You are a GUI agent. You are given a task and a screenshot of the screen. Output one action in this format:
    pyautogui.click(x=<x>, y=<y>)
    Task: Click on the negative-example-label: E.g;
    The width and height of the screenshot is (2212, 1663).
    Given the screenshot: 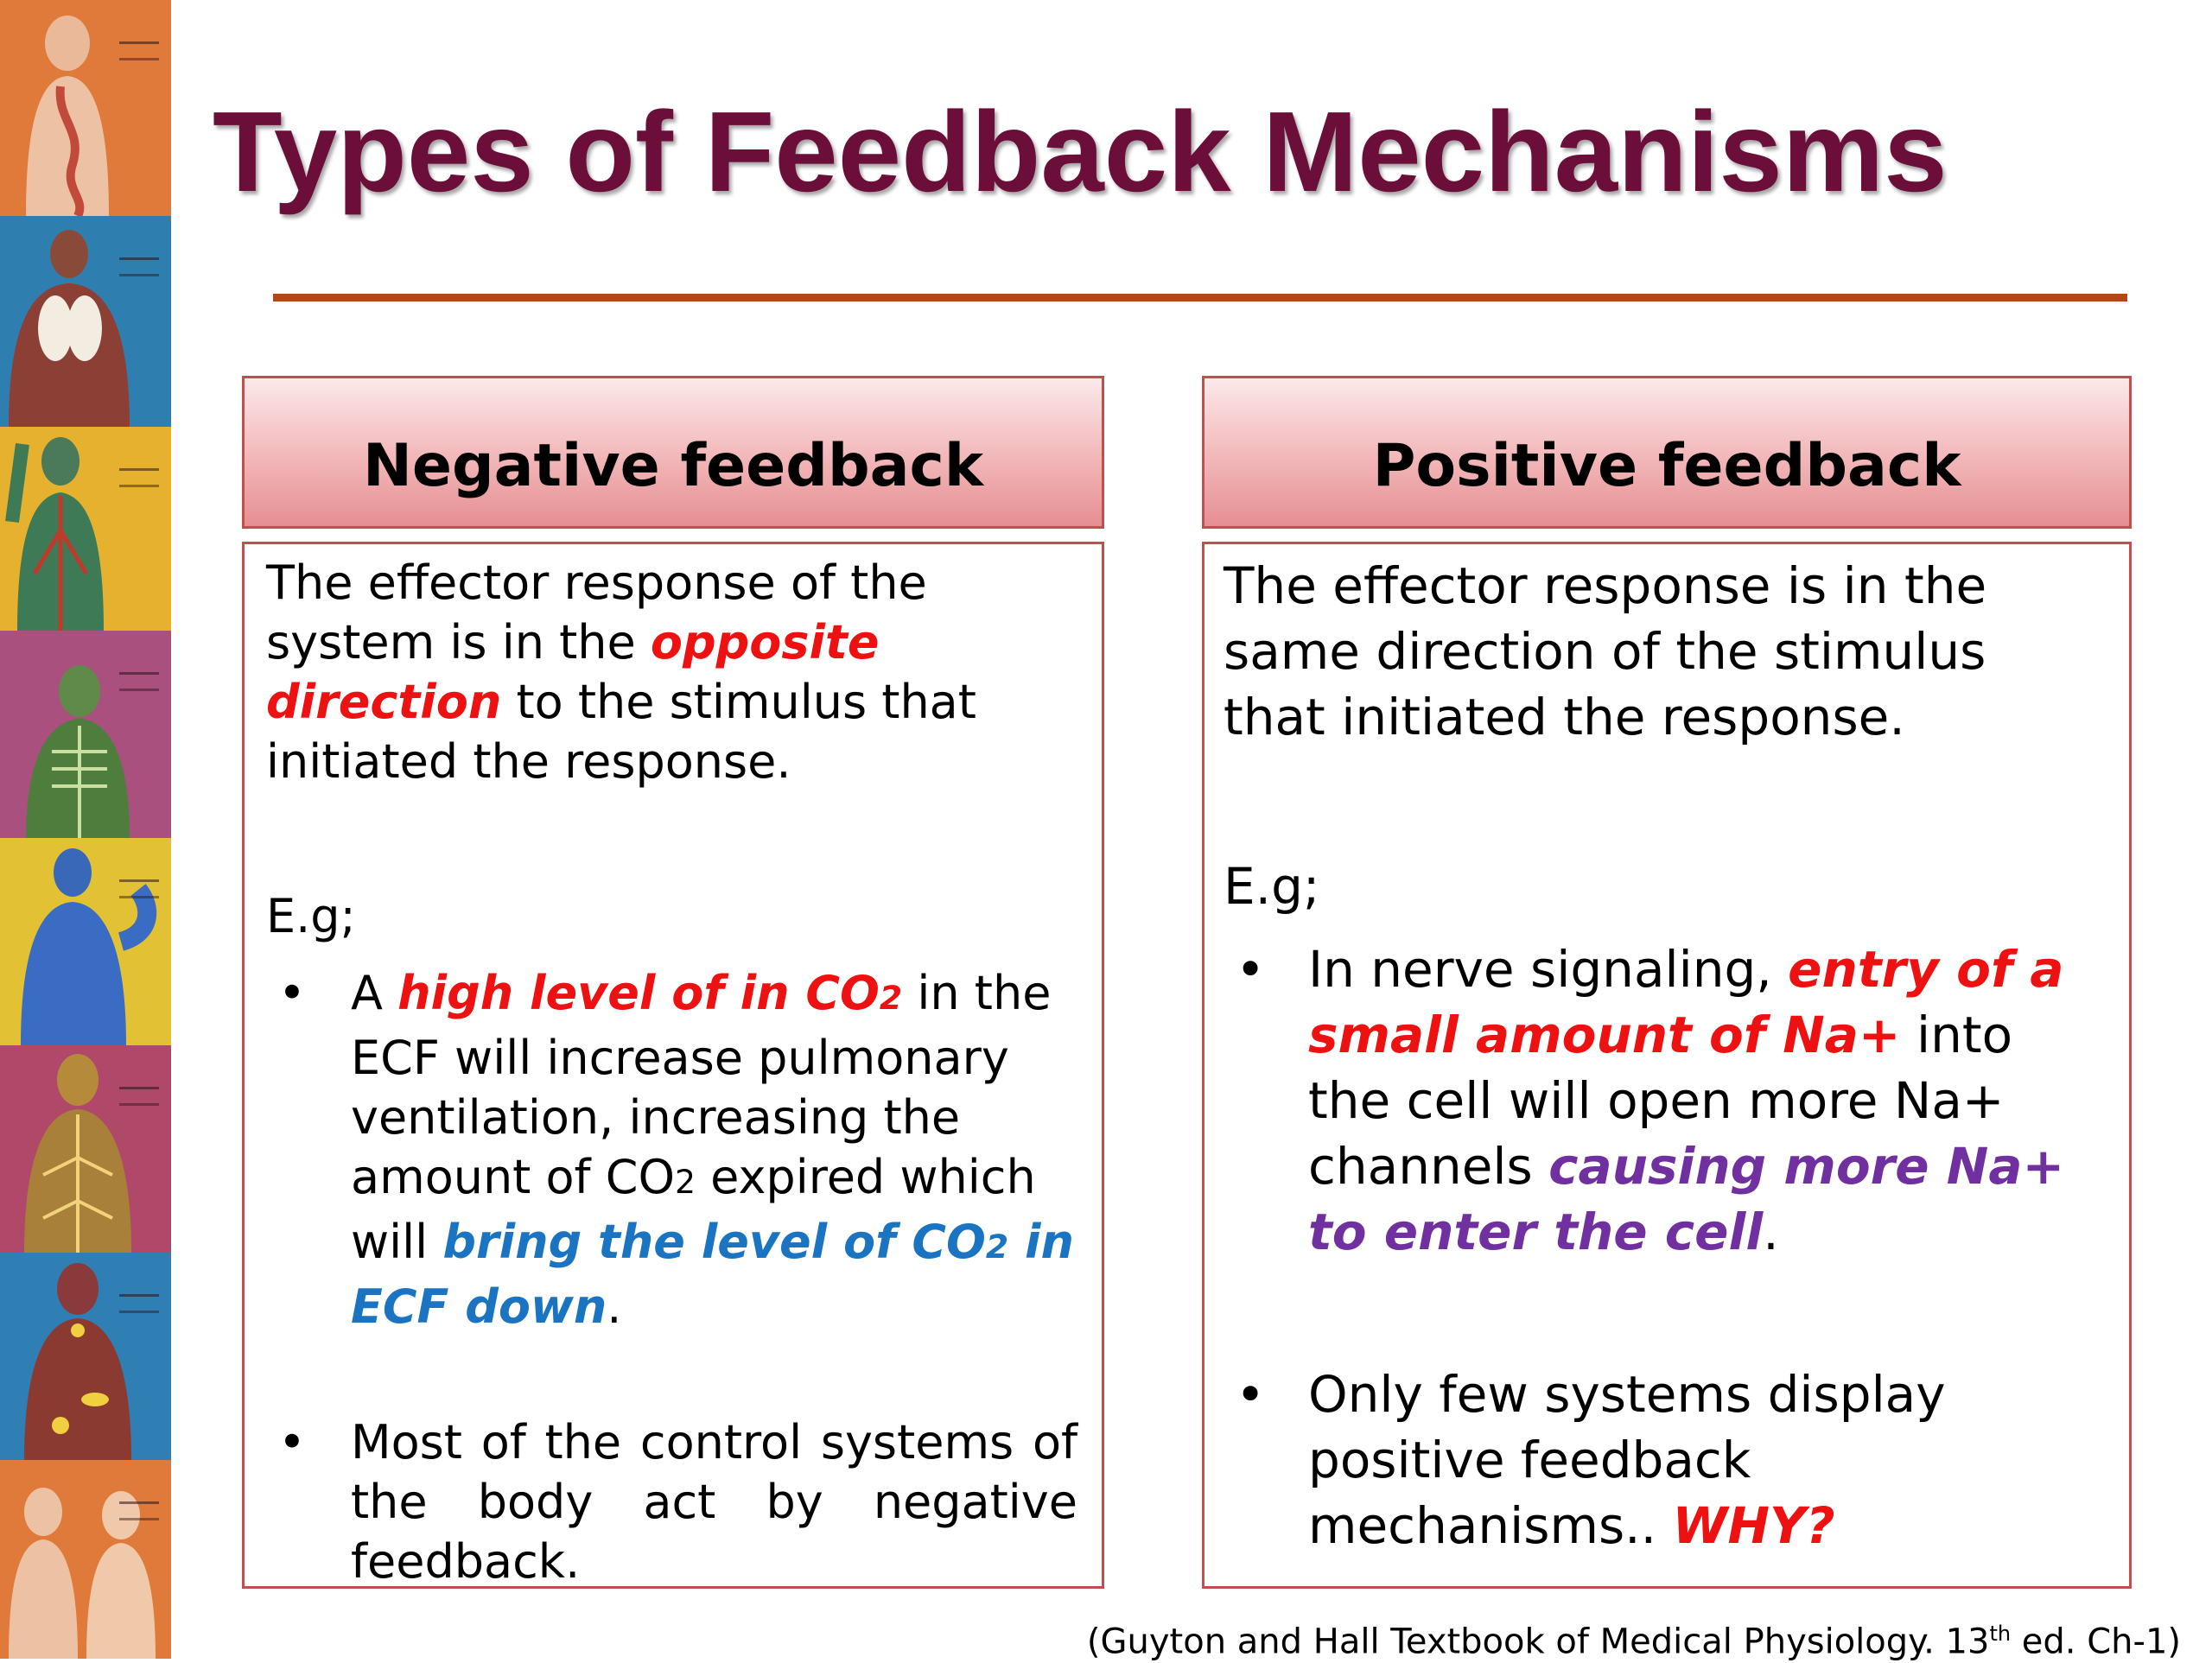 What is the action you would take?
    pyautogui.click(x=311, y=916)
    